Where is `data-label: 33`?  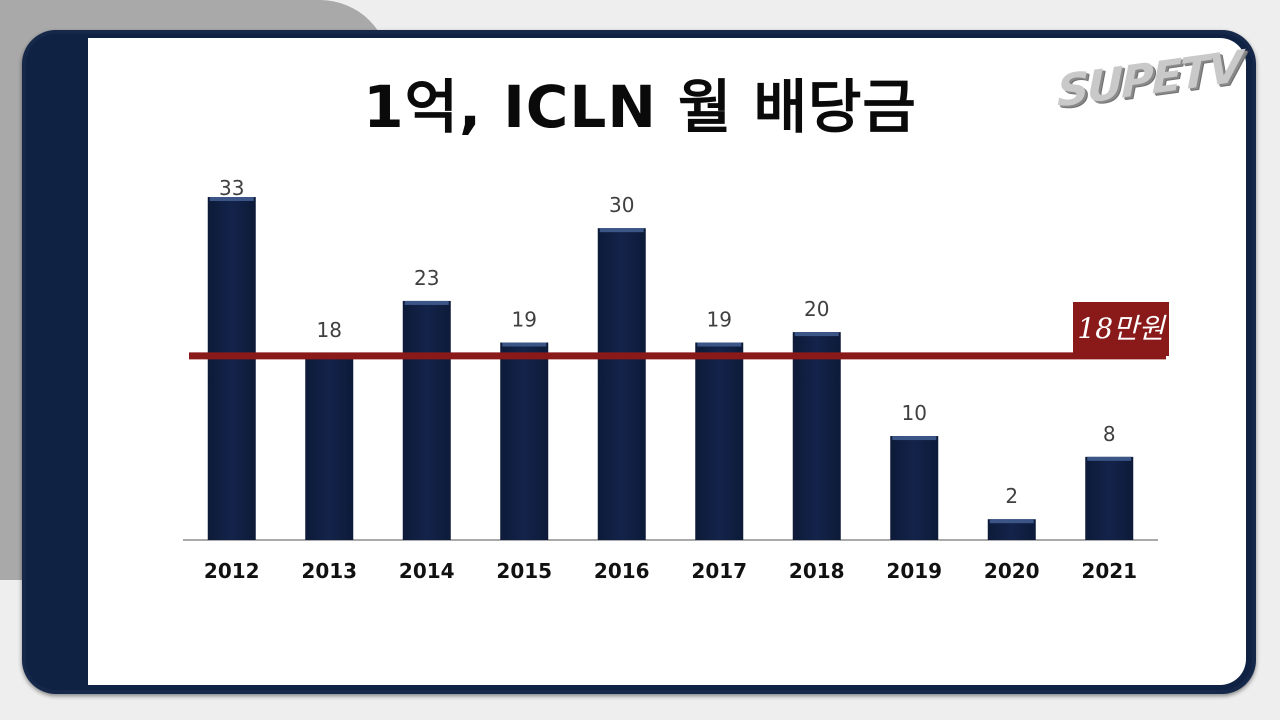 data-label: 33 is located at coordinates (231, 188).